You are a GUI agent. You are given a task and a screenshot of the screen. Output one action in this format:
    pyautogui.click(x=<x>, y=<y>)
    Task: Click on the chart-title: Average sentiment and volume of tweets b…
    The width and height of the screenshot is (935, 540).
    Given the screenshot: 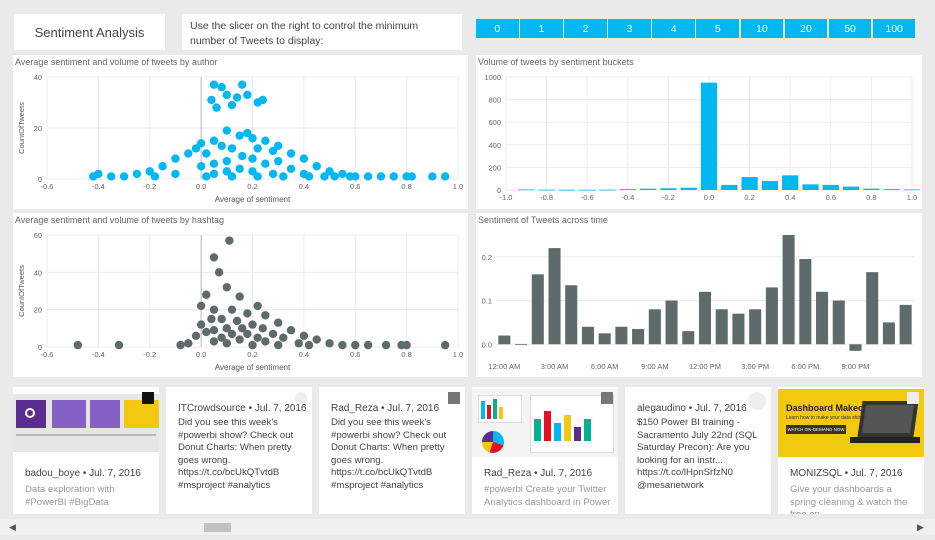 What is the action you would take?
    pyautogui.click(x=119, y=220)
    